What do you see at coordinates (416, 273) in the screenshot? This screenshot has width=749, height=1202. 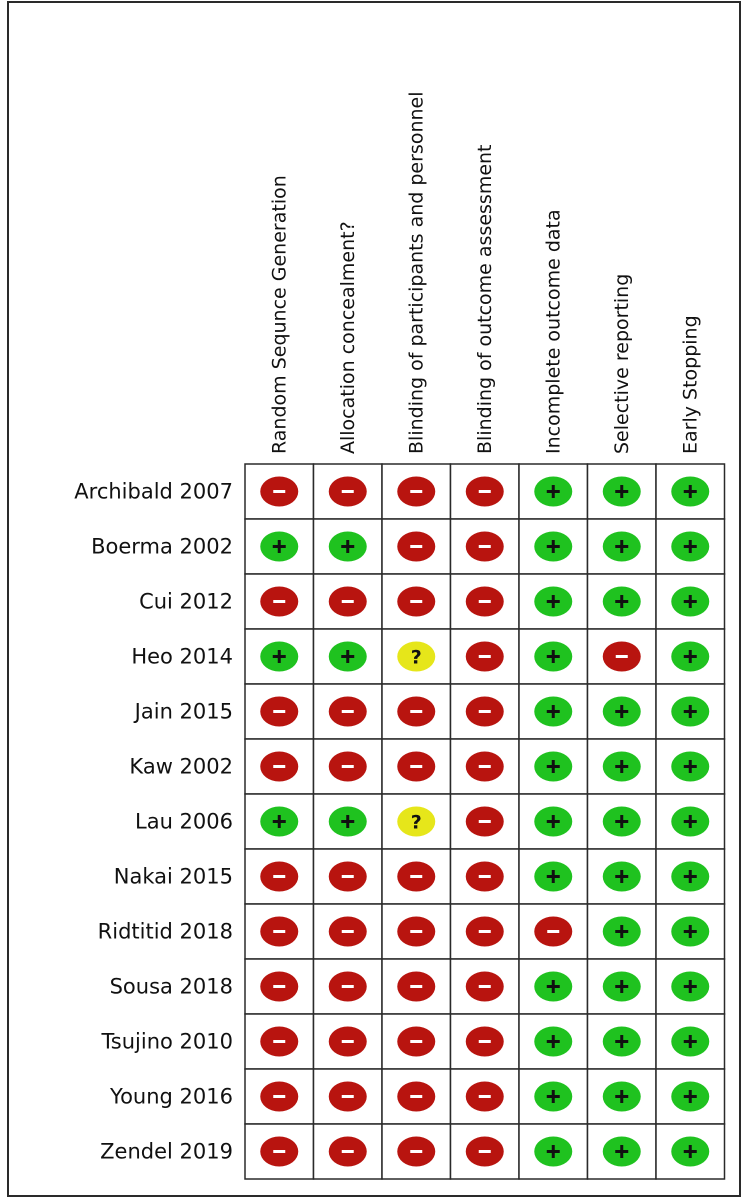 I see `column-header: Blinding of participants and personnel` at bounding box center [416, 273].